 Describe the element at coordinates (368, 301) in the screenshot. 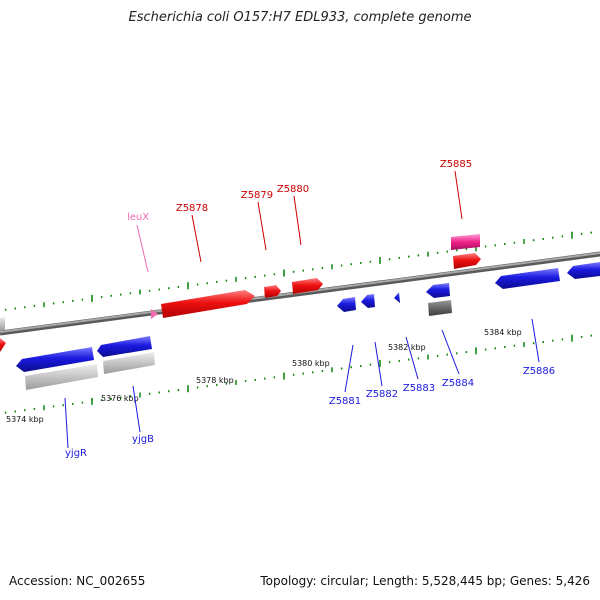

I see `gene-Z5882` at that location.